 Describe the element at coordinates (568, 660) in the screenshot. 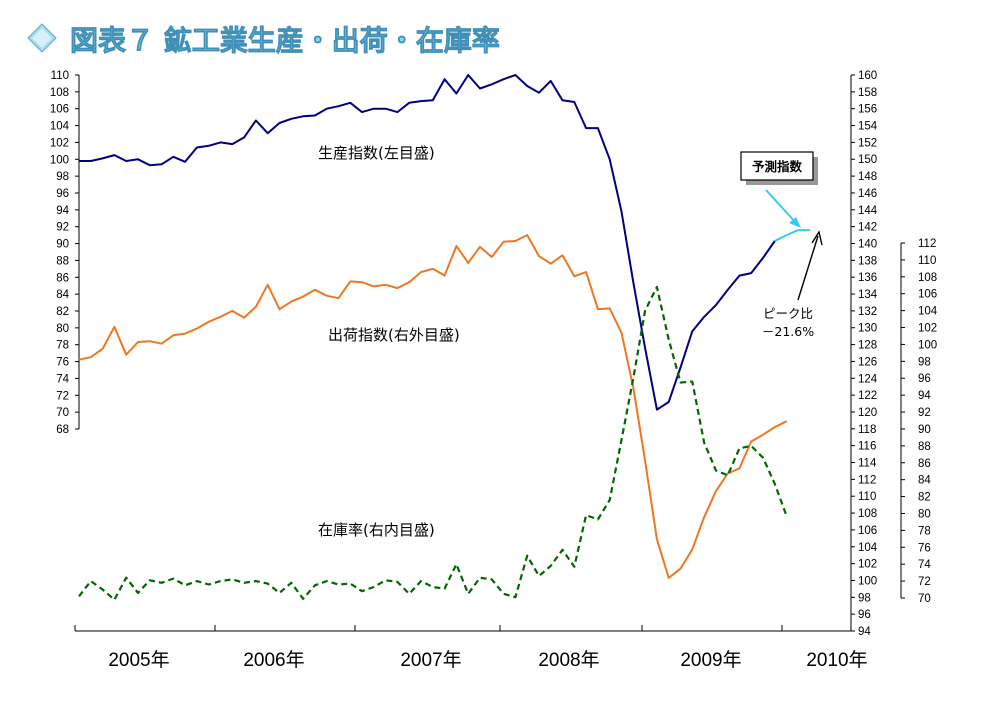

I see `x-axis-year-label: 2008年` at that location.